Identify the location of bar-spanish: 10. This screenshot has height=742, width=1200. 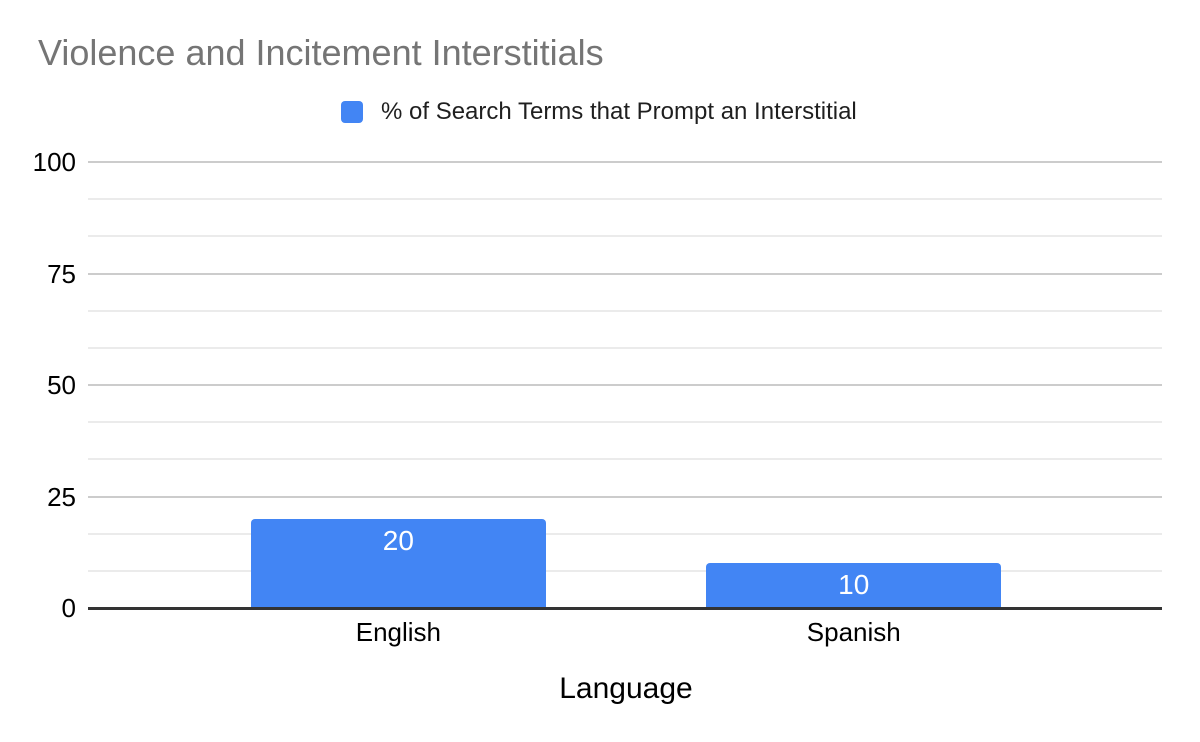
(854, 585).